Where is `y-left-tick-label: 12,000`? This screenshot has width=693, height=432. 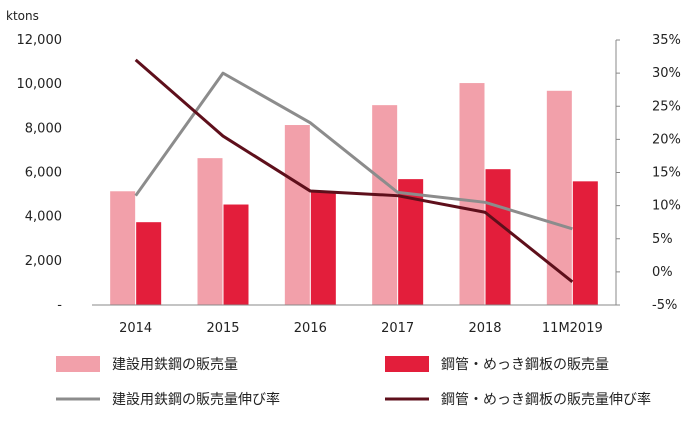
y-left-tick-label: 12,000 is located at coordinates (40, 40).